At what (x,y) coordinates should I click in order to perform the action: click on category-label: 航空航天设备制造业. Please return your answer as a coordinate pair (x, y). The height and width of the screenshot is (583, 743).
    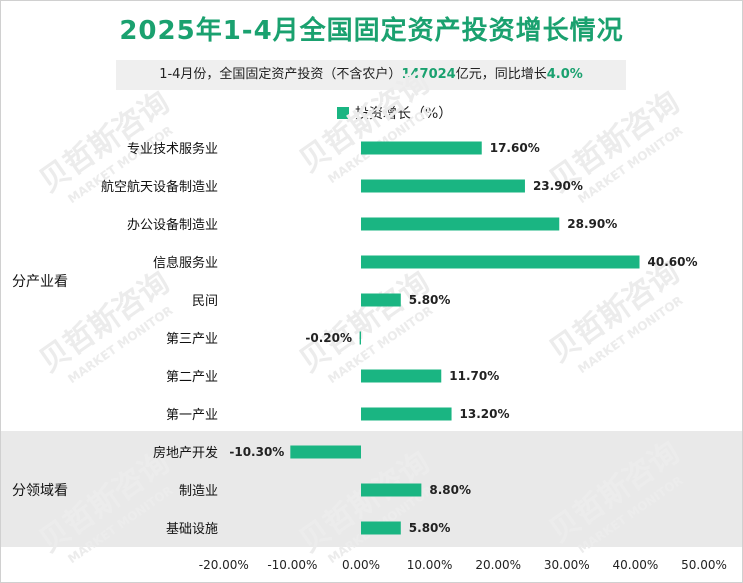
    Looking at the image, I should click on (159, 187).